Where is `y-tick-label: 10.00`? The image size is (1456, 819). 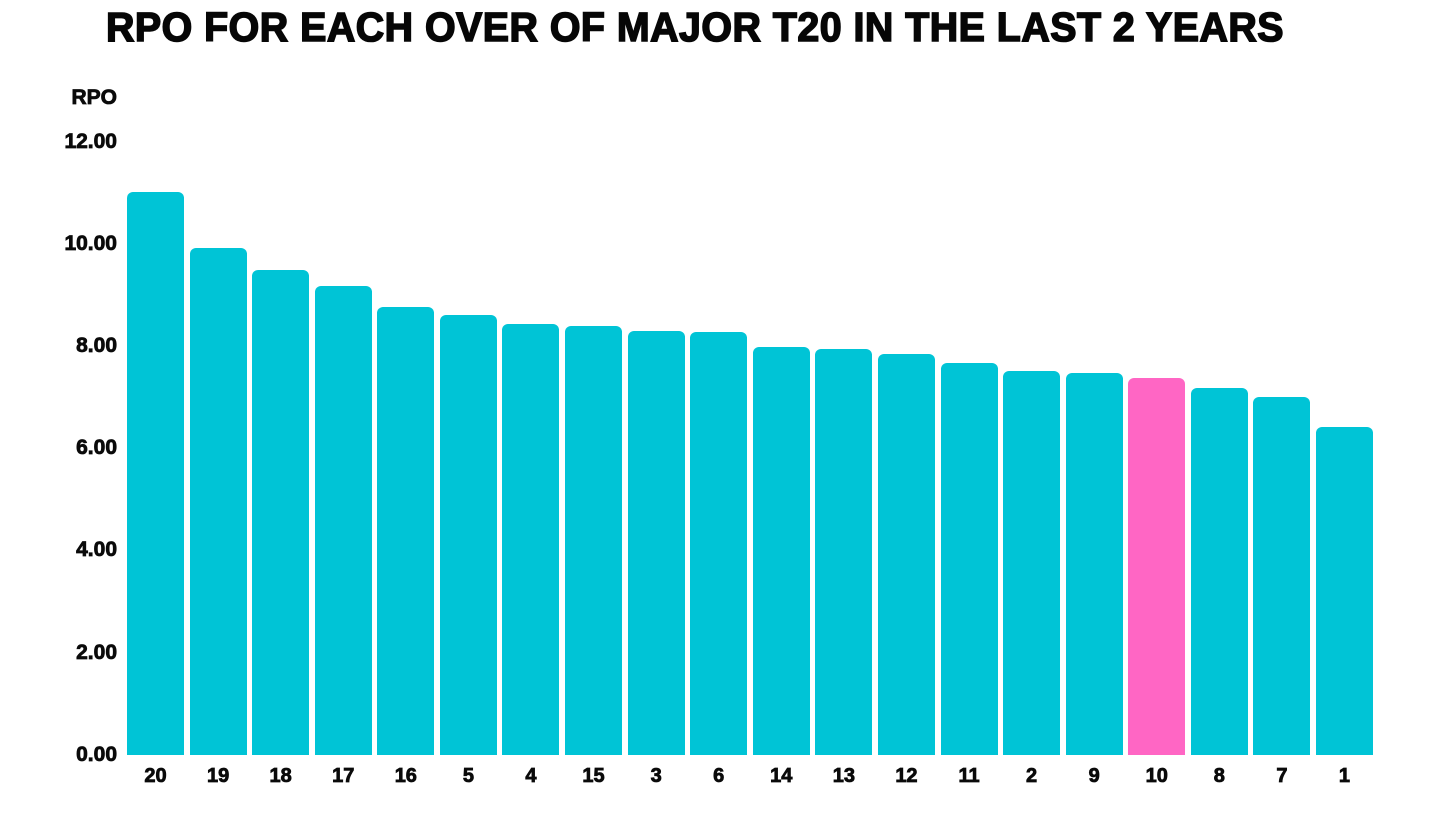
y-tick-label: 10.00 is located at coordinates (90, 243).